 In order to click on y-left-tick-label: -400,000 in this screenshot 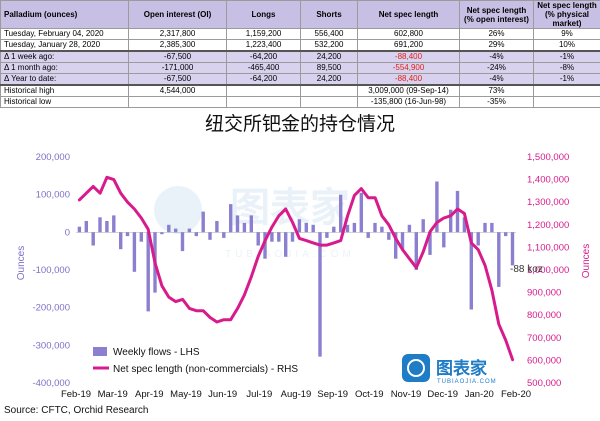, I will do `click(51, 383)`.